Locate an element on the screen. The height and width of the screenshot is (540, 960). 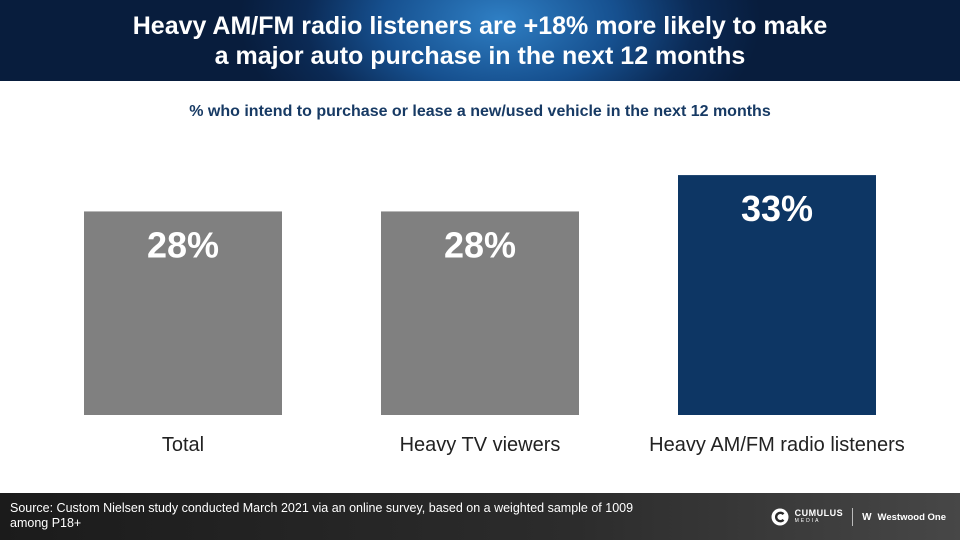
logo-divider is located at coordinates (853, 517).